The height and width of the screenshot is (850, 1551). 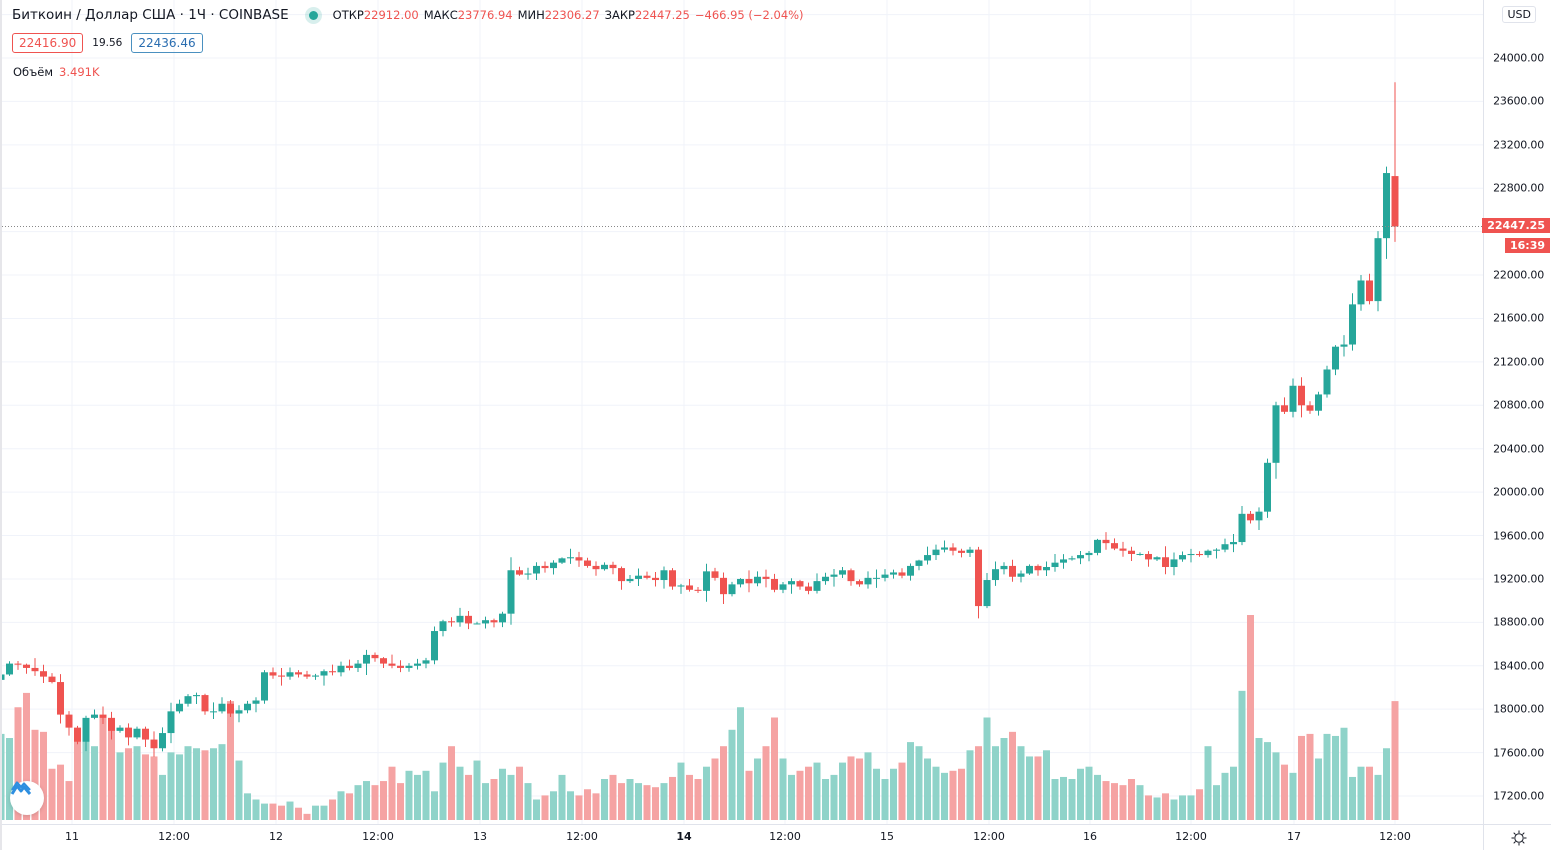 What do you see at coordinates (150, 15) in the screenshot?
I see `symbol-title: Биткоин / Доллар США · 1Ч · COINBASE` at bounding box center [150, 15].